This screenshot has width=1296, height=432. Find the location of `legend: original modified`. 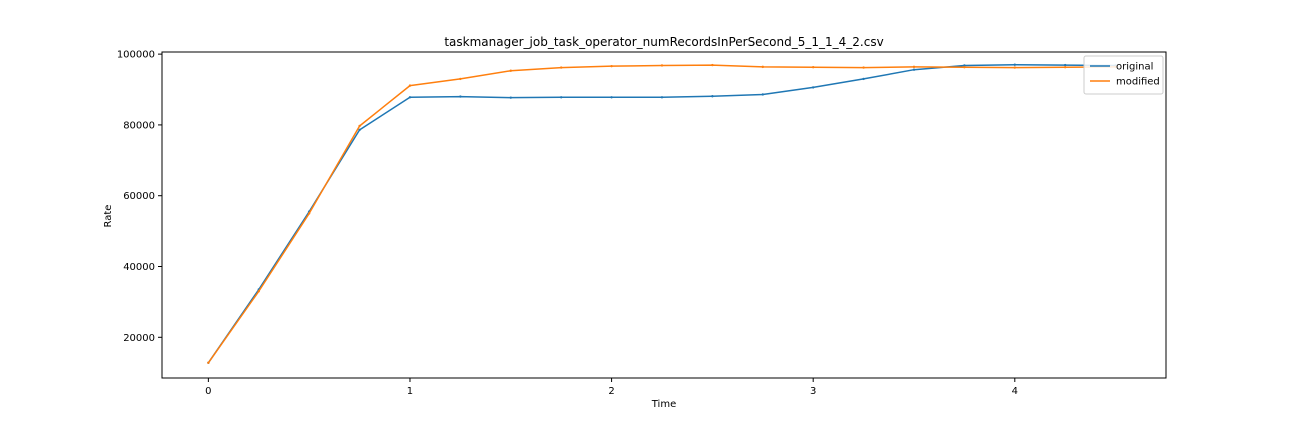

legend: original modified is located at coordinates (1123, 75).